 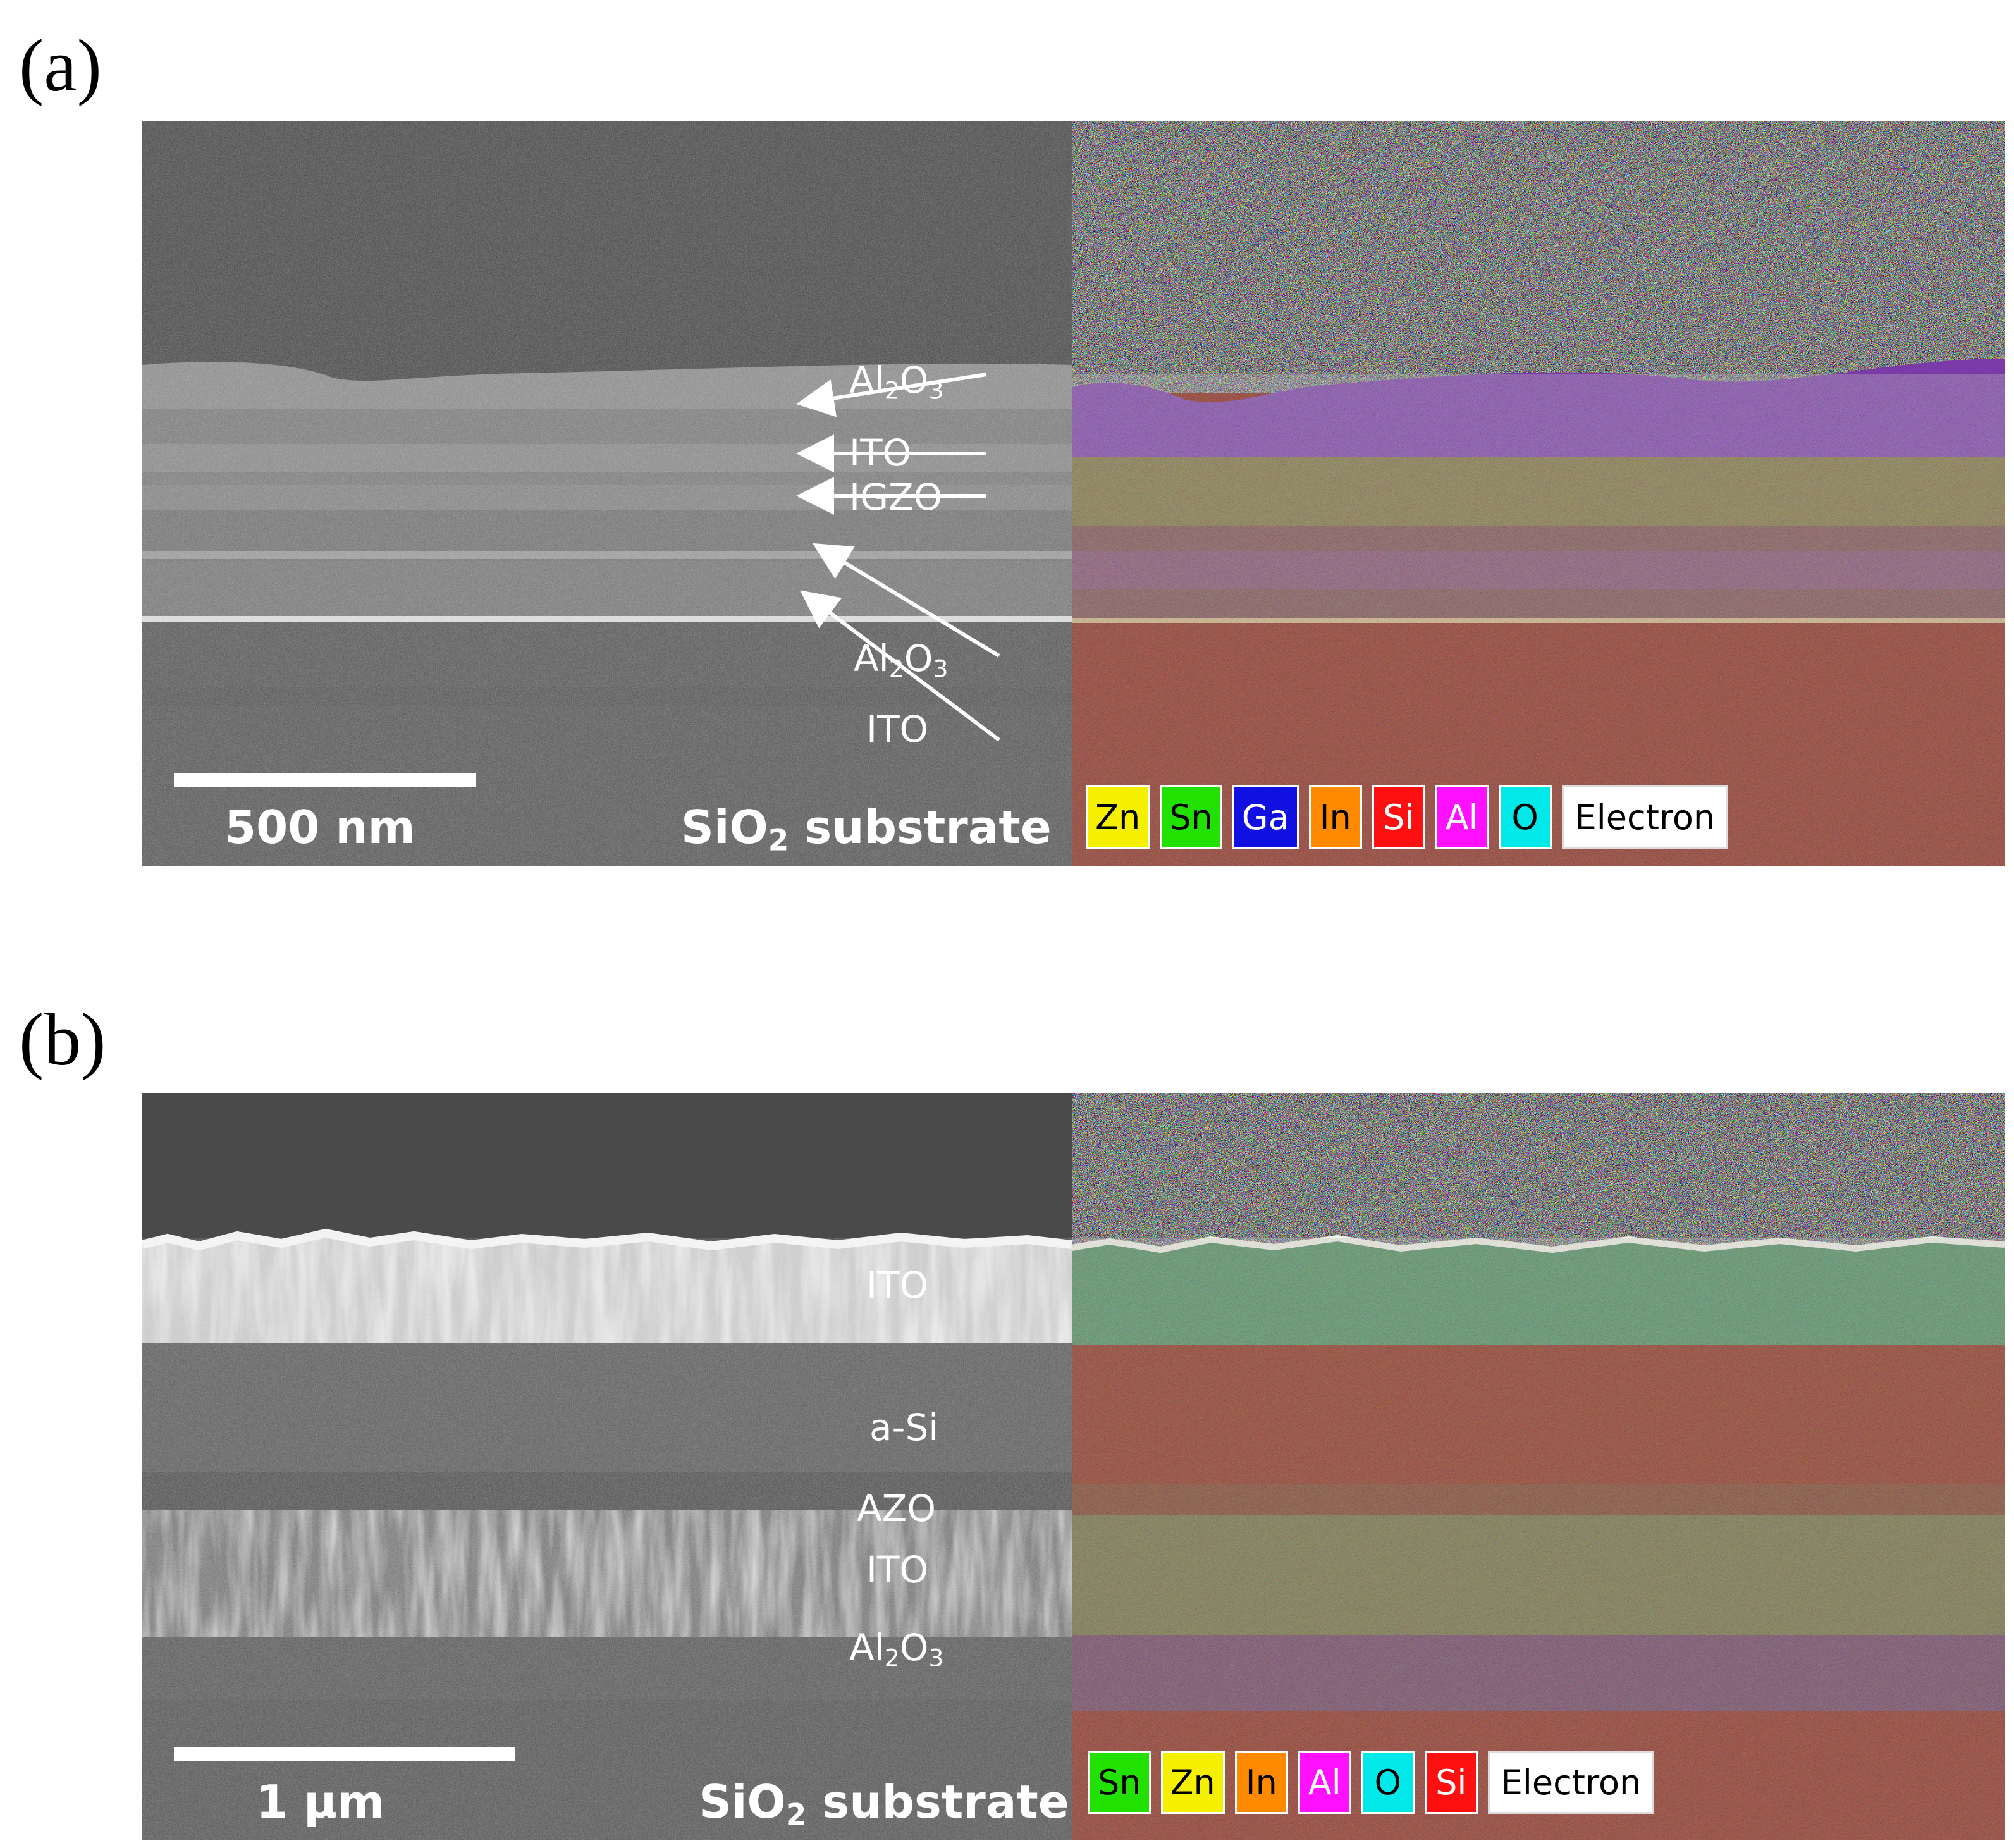 I want to click on layer-label-azo: AZO, so click(x=896, y=1509).